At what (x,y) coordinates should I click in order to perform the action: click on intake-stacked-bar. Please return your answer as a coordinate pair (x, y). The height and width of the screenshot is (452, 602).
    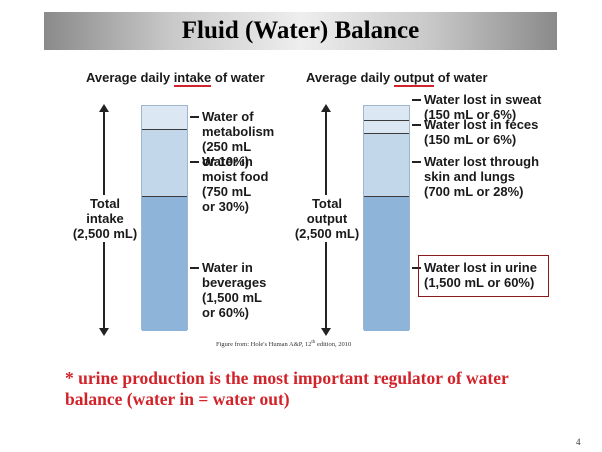
    Looking at the image, I should click on (164, 218).